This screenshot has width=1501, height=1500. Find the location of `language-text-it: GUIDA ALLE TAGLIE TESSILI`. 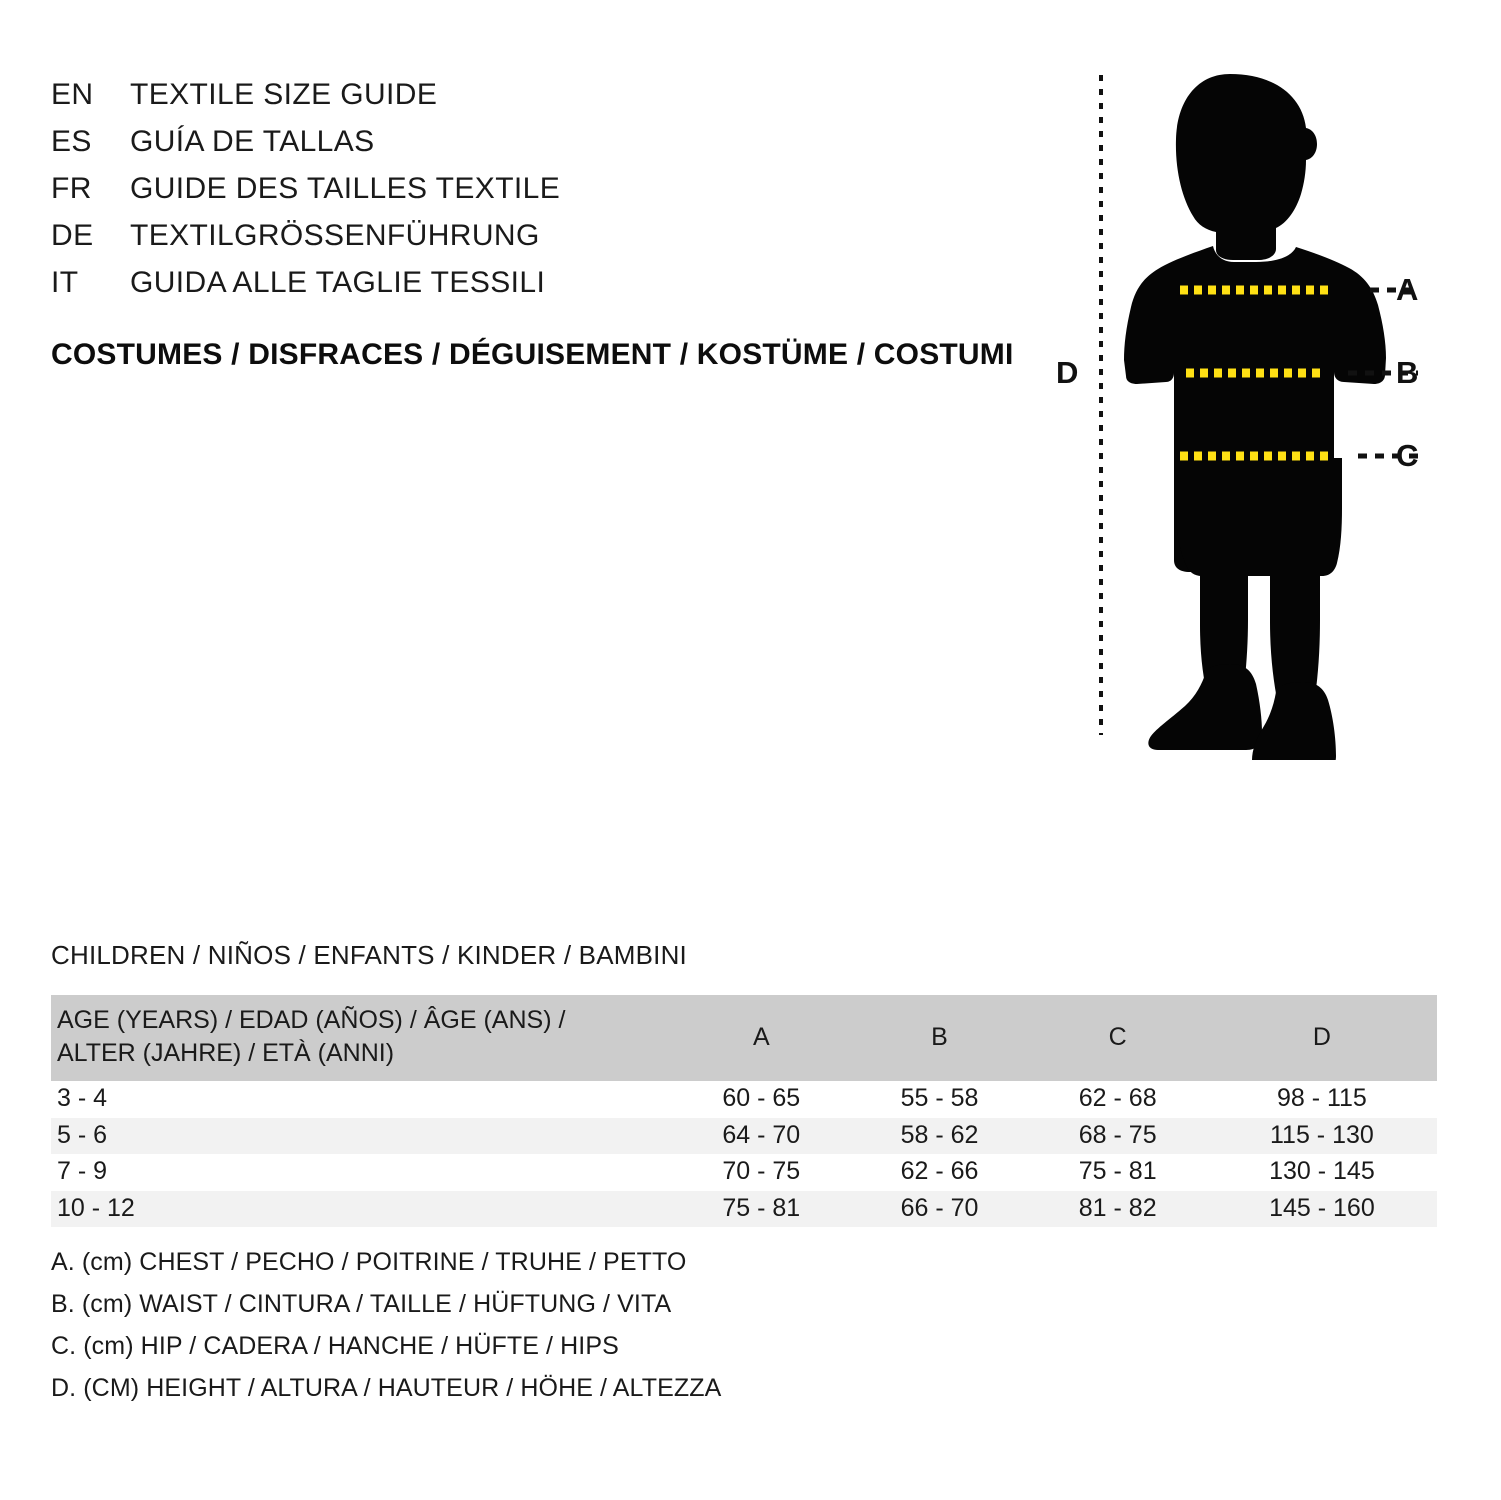

language-text-it: GUIDA ALLE TAGLIE TESSILI is located at coordinates (338, 282).